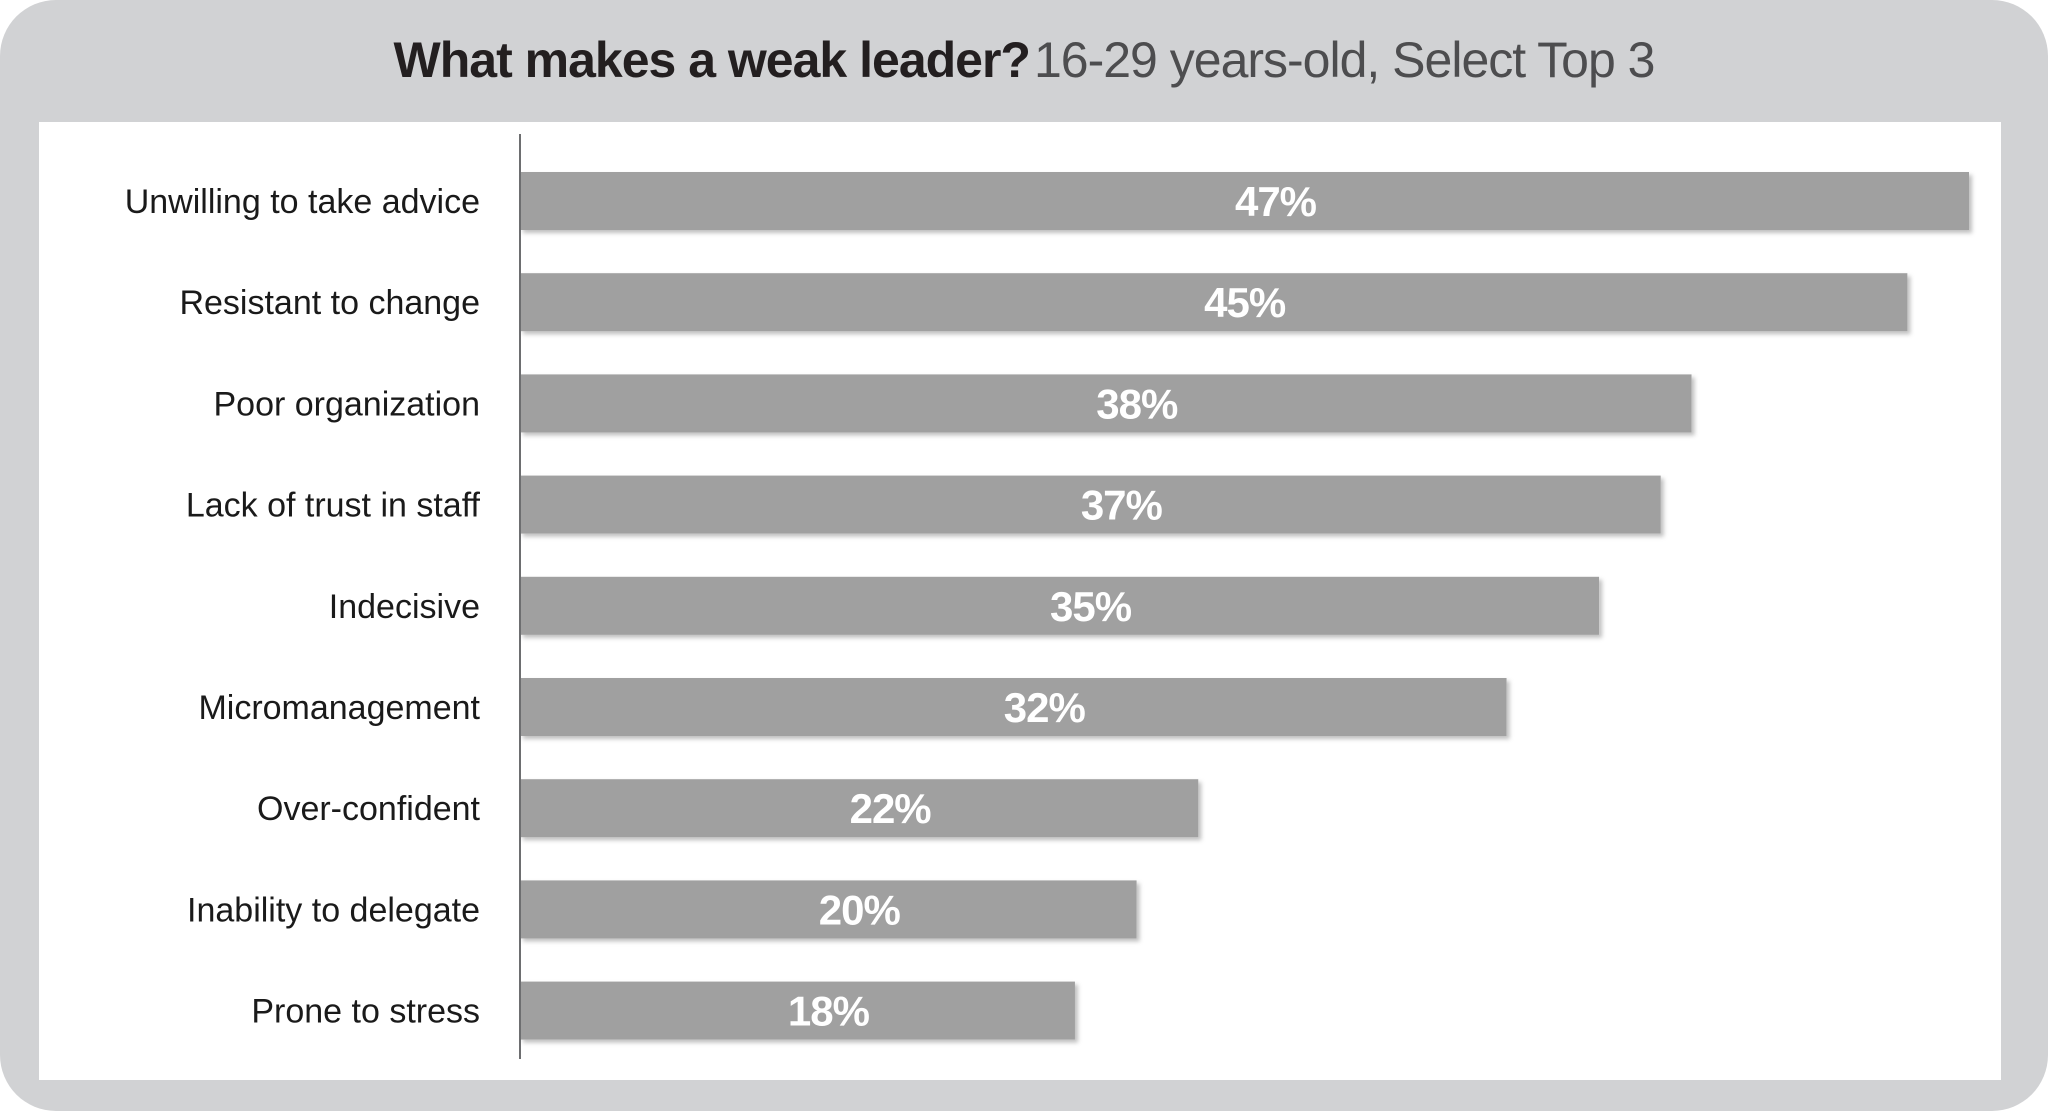  Describe the element at coordinates (712, 60) in the screenshot. I see `chart-title-main: What makes a weak leader?` at that location.